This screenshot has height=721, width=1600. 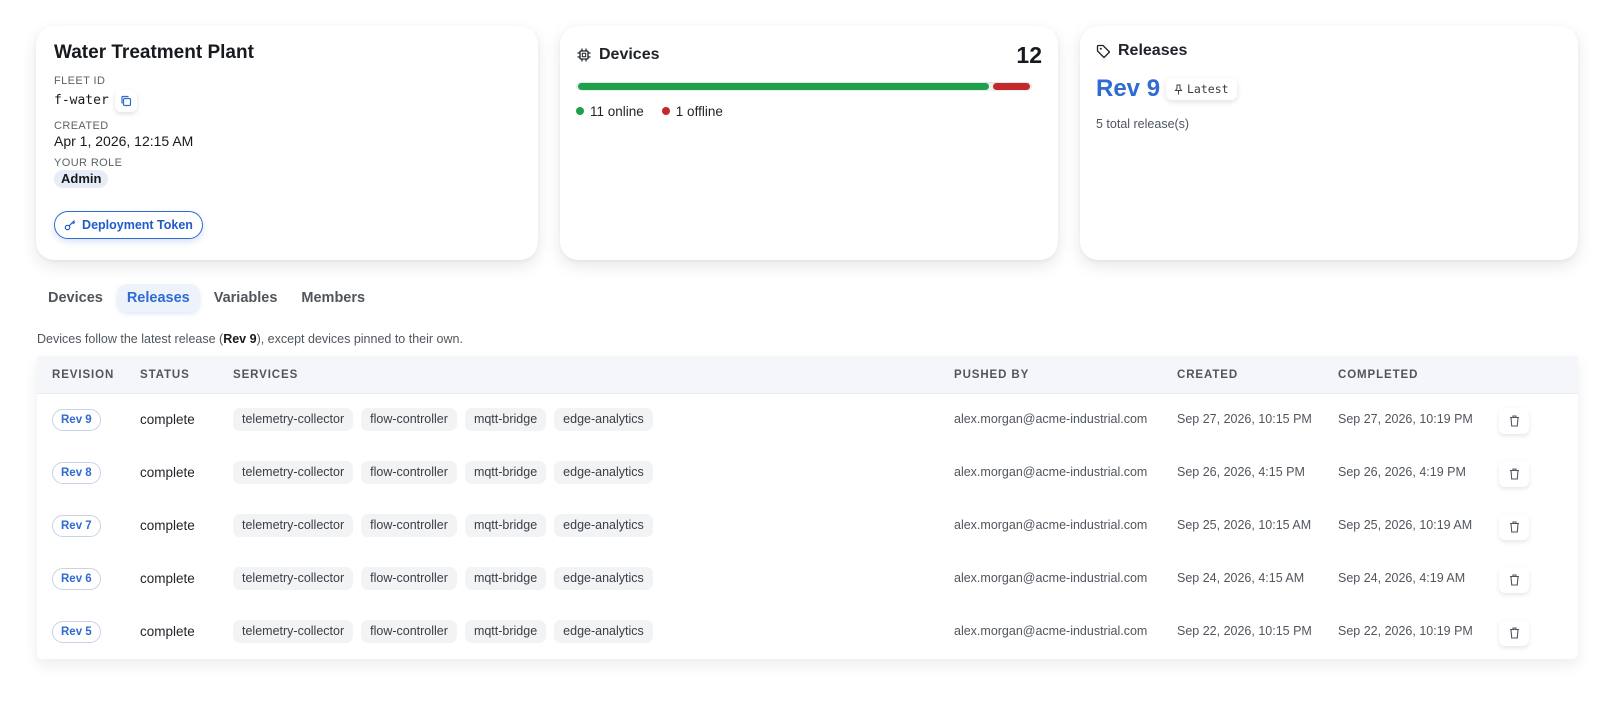 What do you see at coordinates (240, 339) in the screenshot?
I see `note-rev: Rev 9` at bounding box center [240, 339].